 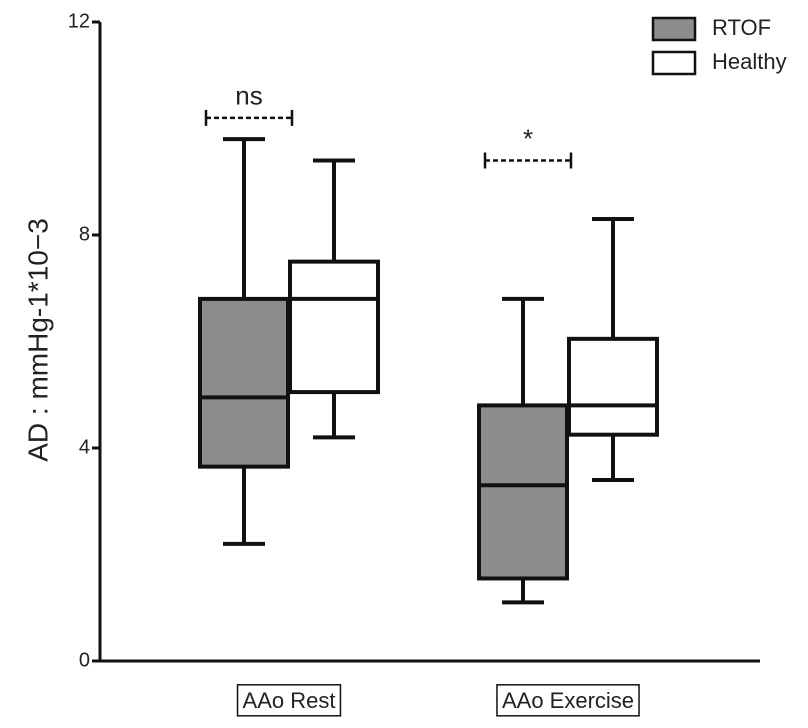 I want to click on y-tick-label: 4, so click(x=84, y=447).